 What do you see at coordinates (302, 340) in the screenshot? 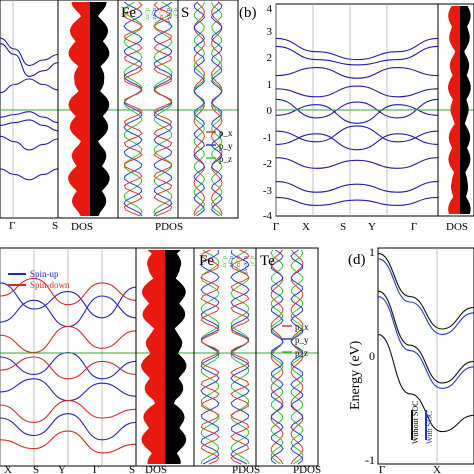
I see `panel-c-te-legend-label-1: p_y` at bounding box center [302, 340].